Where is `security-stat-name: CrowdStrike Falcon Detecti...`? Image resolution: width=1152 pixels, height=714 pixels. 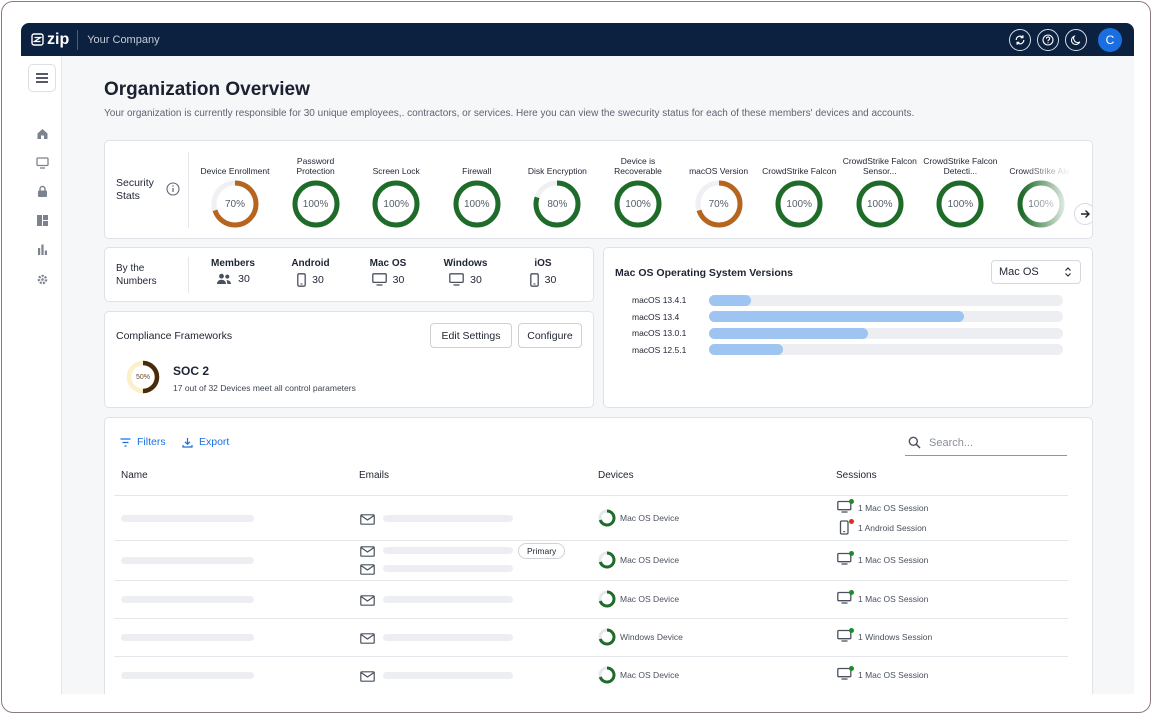 security-stat-name: CrowdStrike Falcon Detecti... is located at coordinates (960, 165).